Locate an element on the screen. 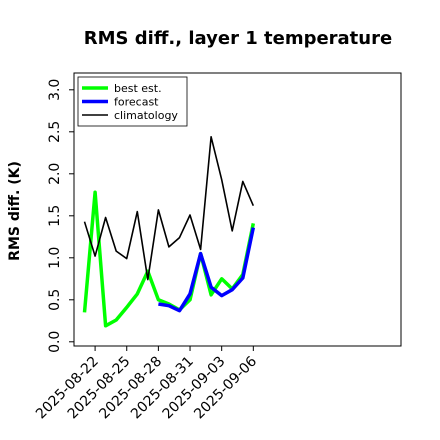  y-tick-label: 1.0 is located at coordinates (55, 258).